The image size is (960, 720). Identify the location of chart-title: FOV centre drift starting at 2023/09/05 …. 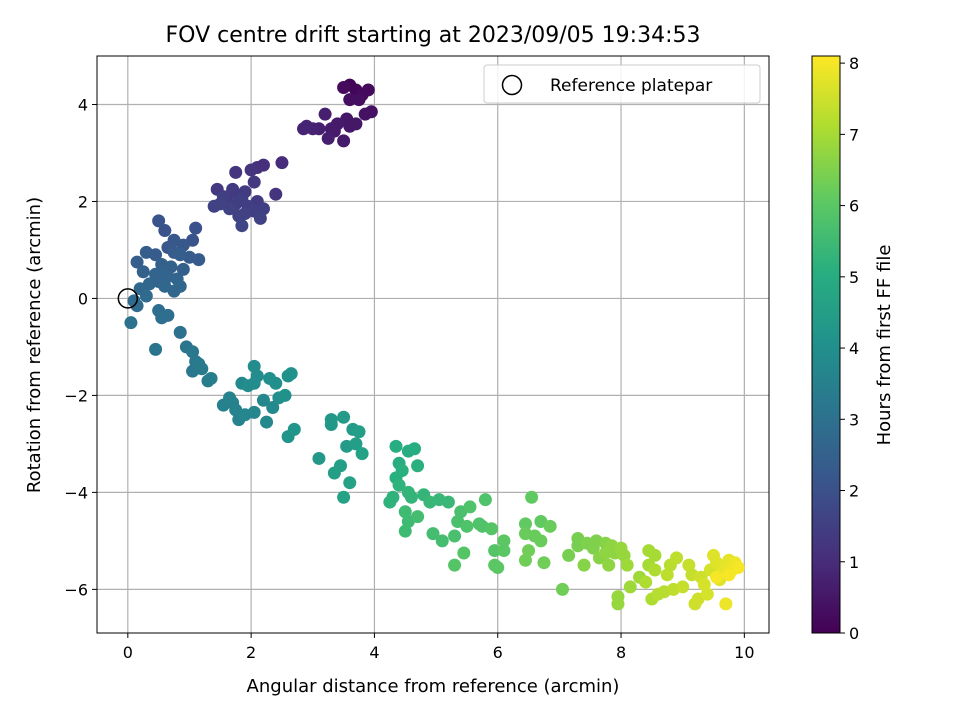
(433, 35).